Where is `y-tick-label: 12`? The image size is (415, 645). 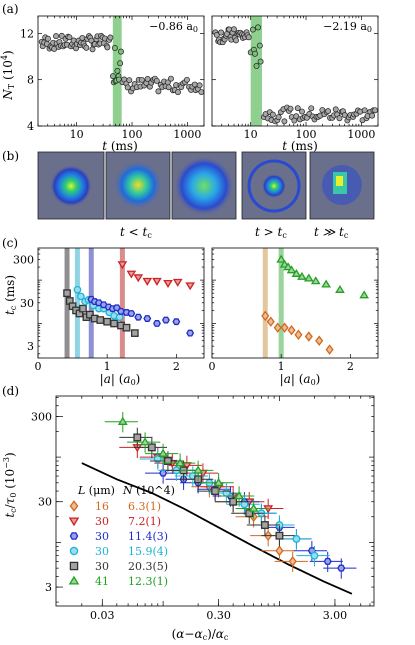
y-tick-label: 12 is located at coordinates (27, 33).